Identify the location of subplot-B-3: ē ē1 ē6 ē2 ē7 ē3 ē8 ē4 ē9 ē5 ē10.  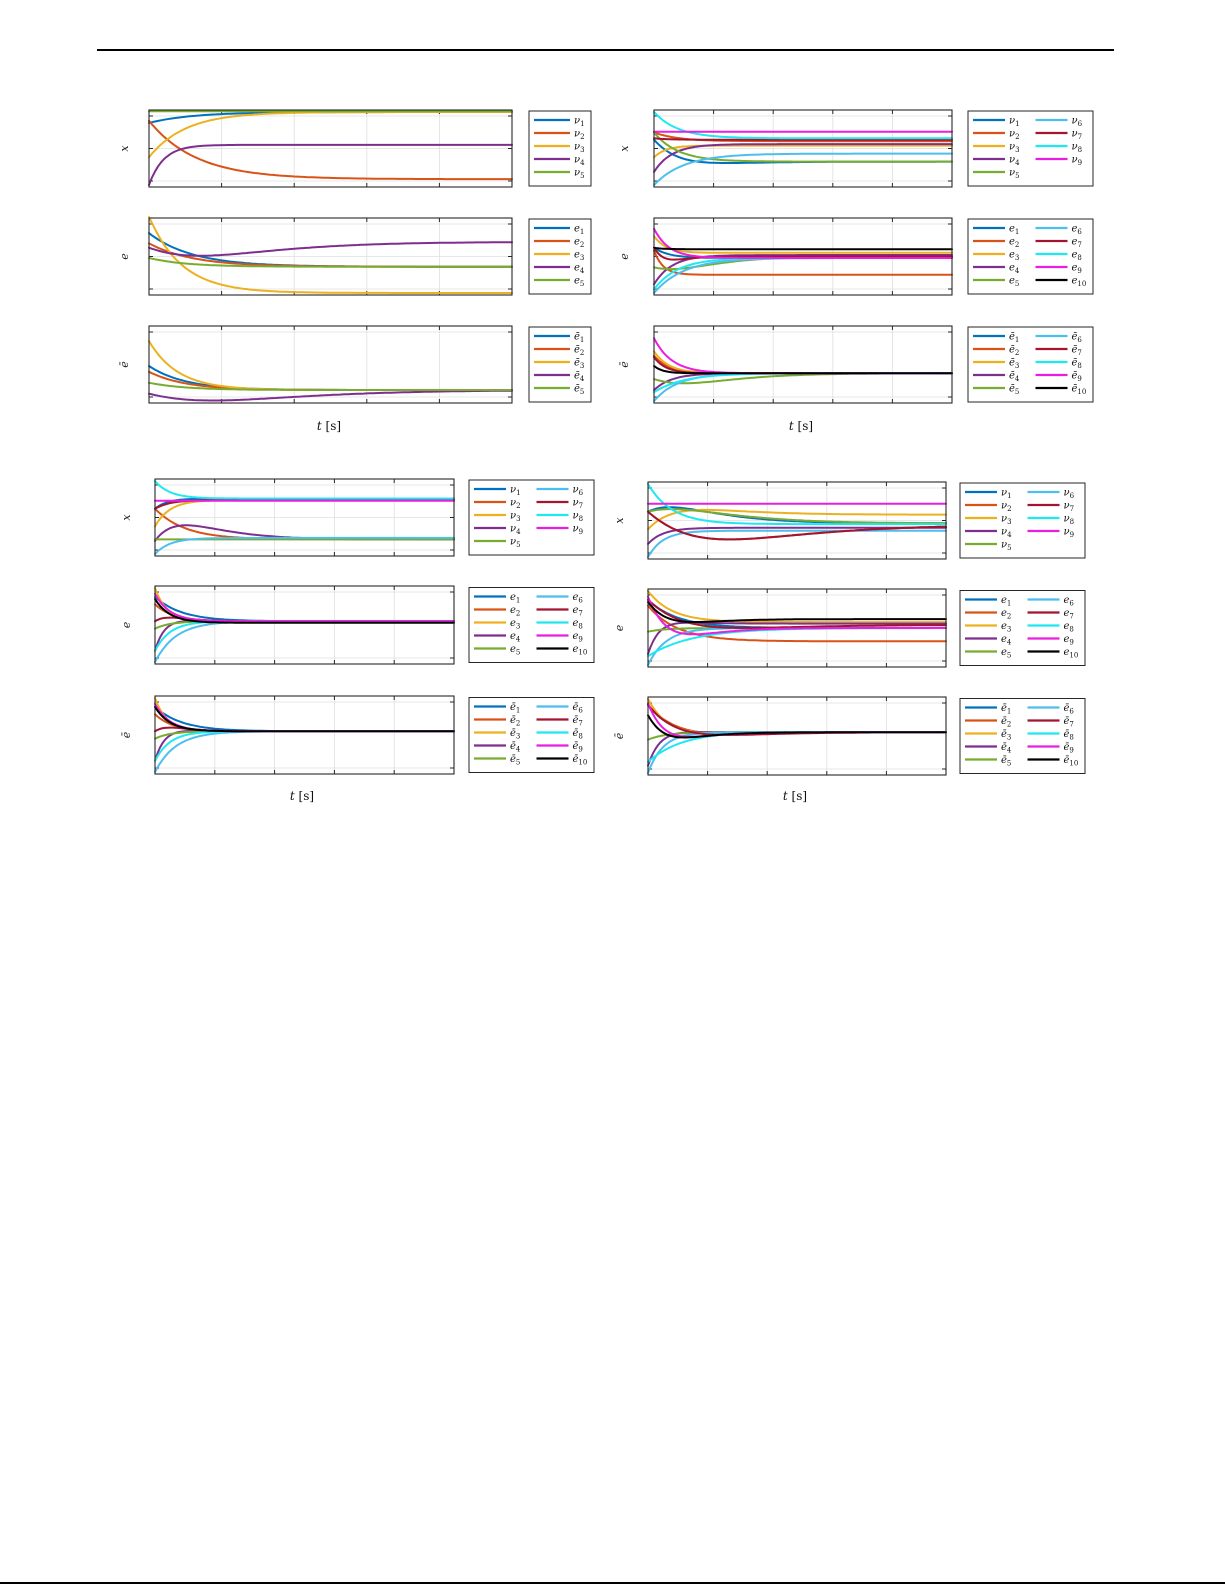
(856, 364).